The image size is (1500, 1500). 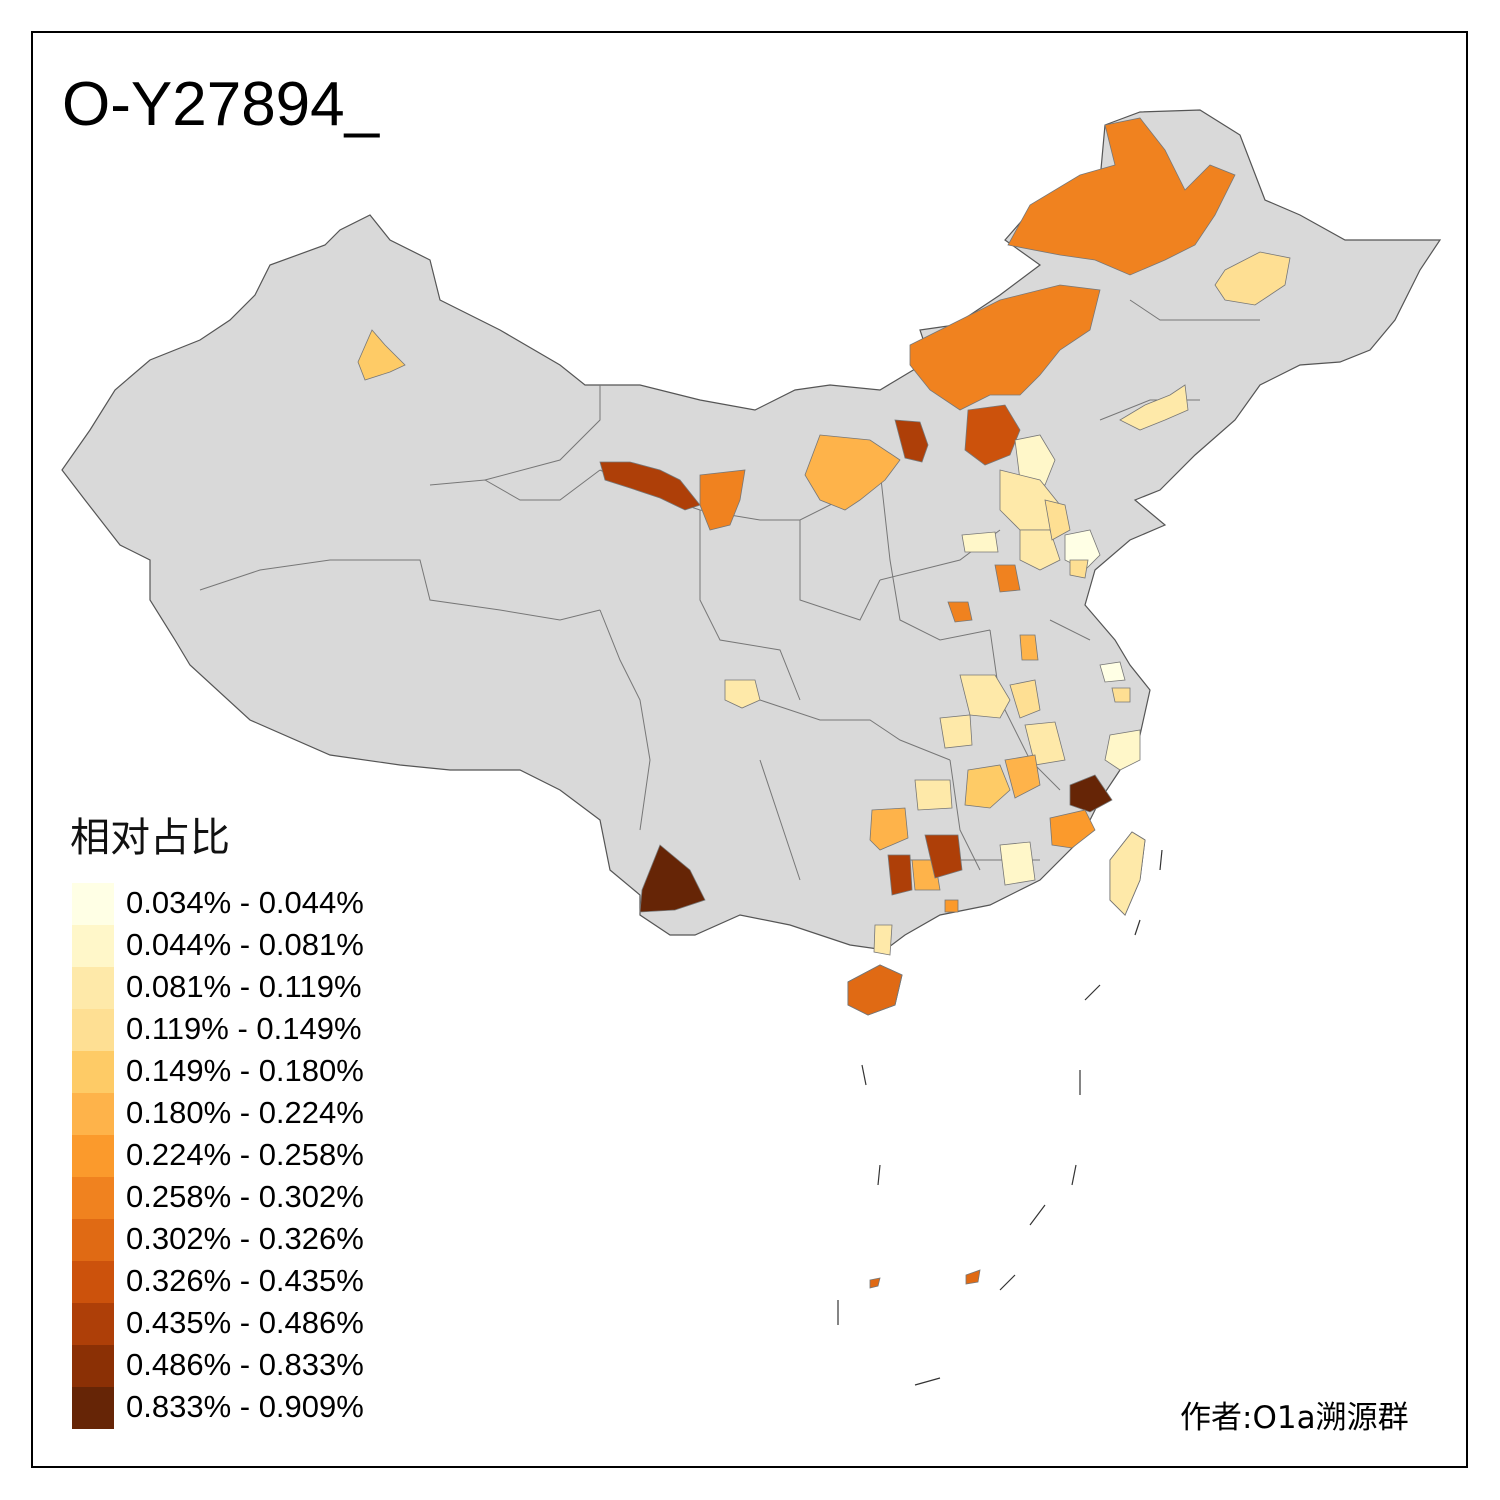 What do you see at coordinates (1025, 699) in the screenshot?
I see `region-jiangsu-e` at bounding box center [1025, 699].